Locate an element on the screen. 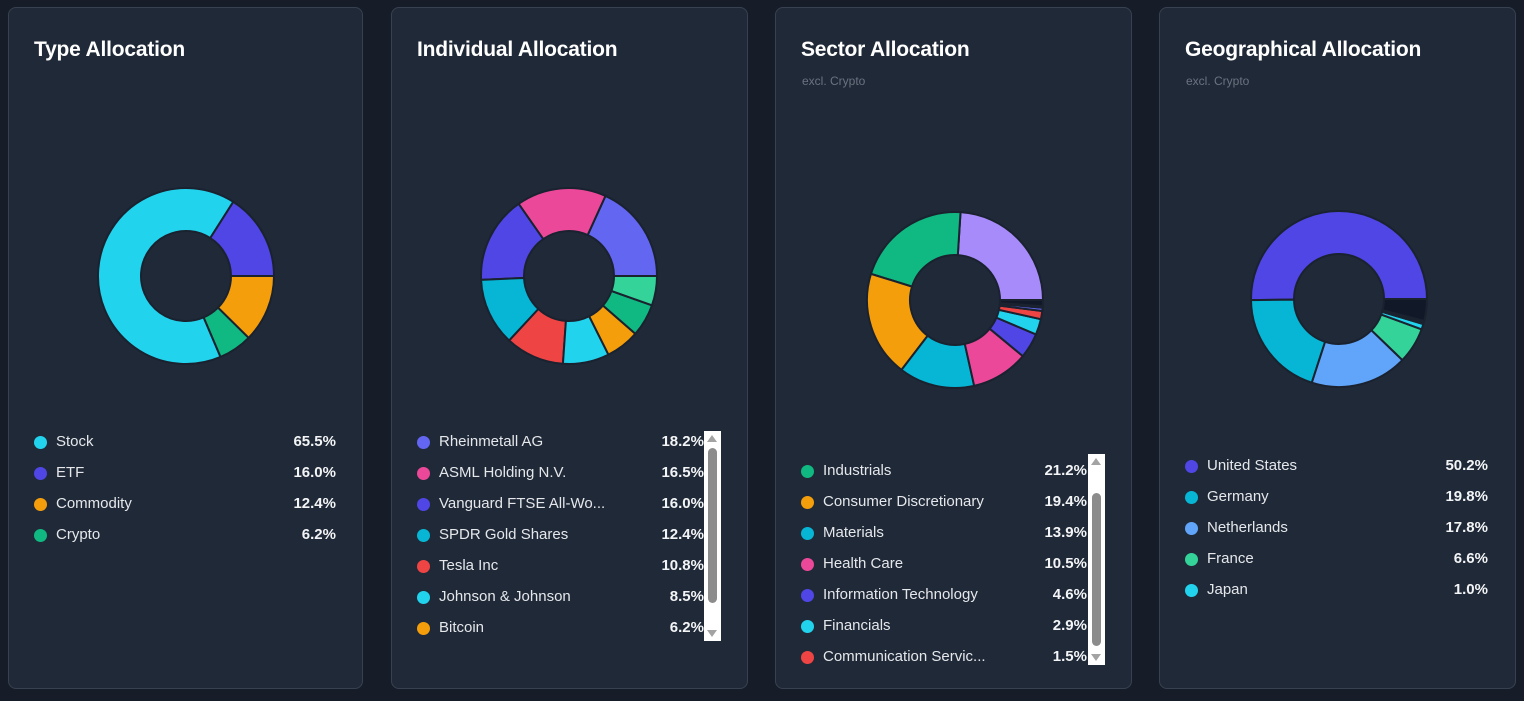  legend-item: Tesla Inc 10.8% is located at coordinates (560, 572).